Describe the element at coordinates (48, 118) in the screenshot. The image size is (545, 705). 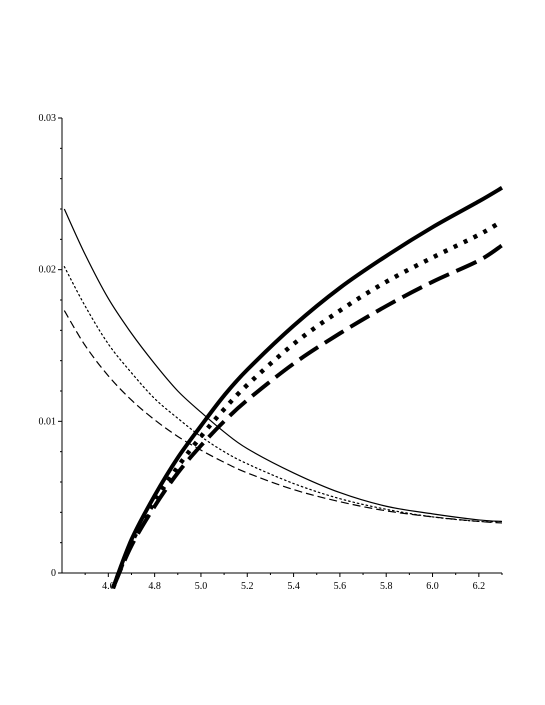
I see `y-tick-label: 0.03` at that location.